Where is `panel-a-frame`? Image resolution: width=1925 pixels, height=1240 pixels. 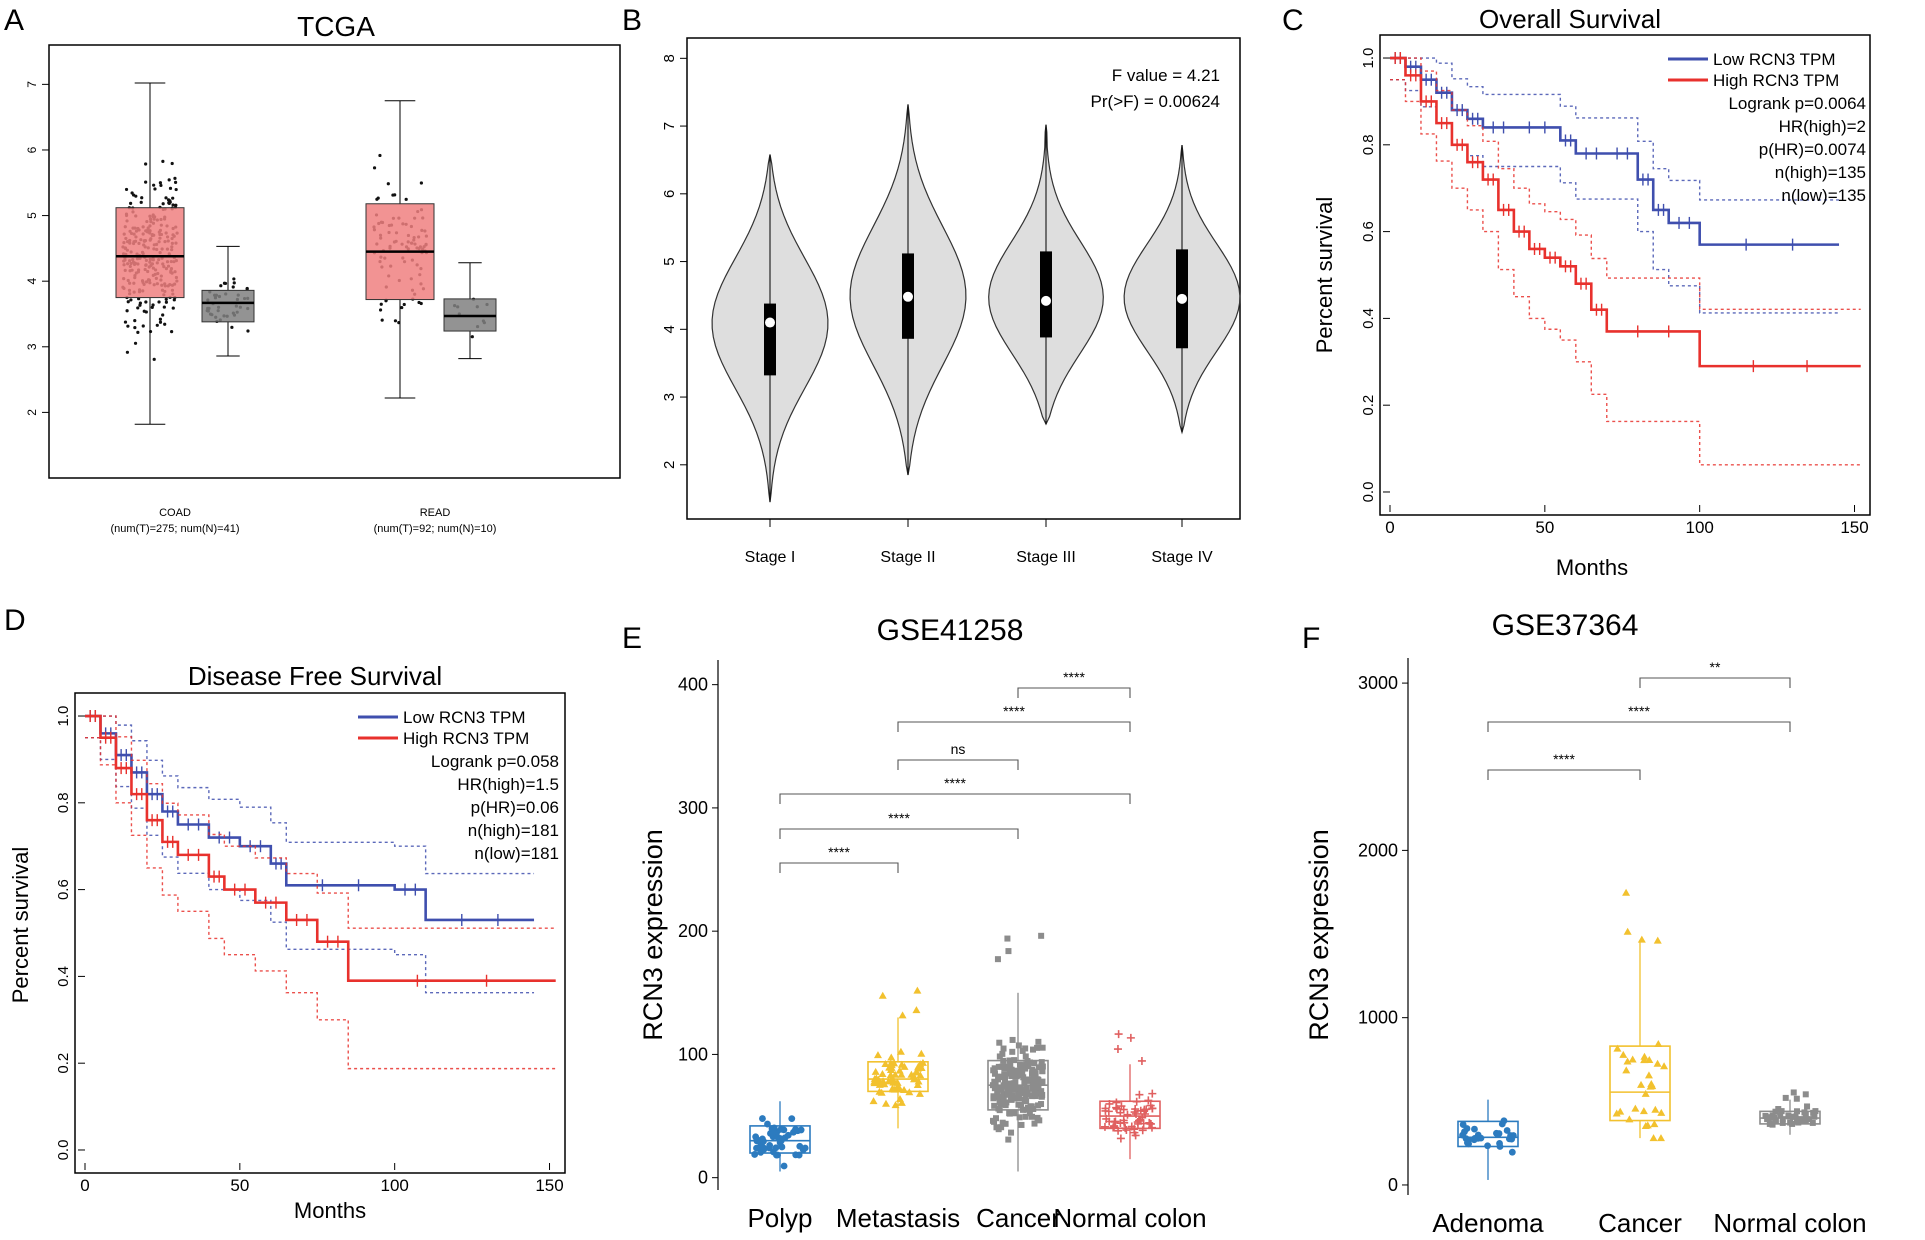
panel-a-frame is located at coordinates (334, 261).